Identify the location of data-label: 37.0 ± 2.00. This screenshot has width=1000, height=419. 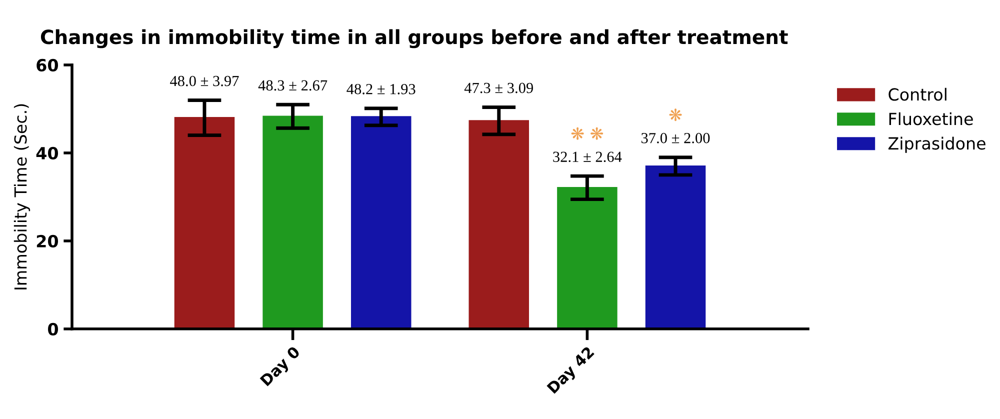
(676, 138).